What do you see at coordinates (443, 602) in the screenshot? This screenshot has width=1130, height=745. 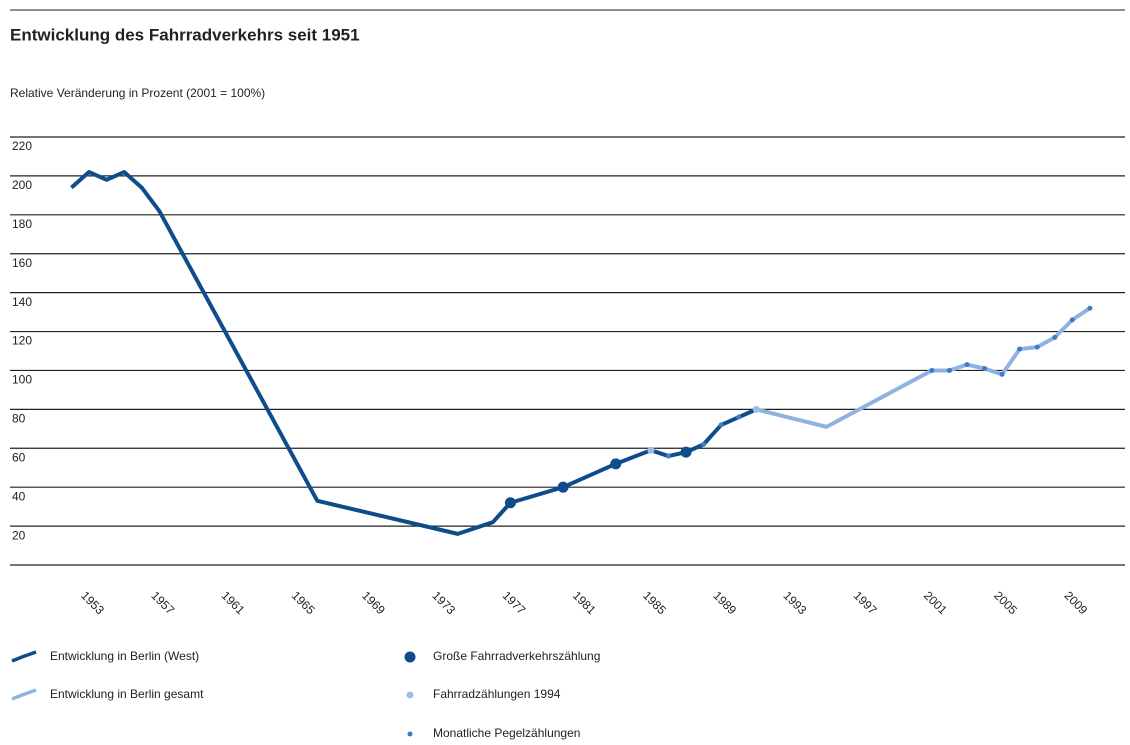 I see `x-tick-label: 1973` at bounding box center [443, 602].